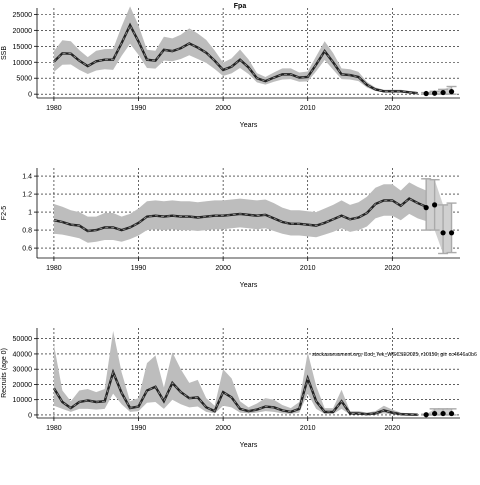  Describe the element at coordinates (4, 53) in the screenshot. I see `y-axis-title: SSB` at that location.